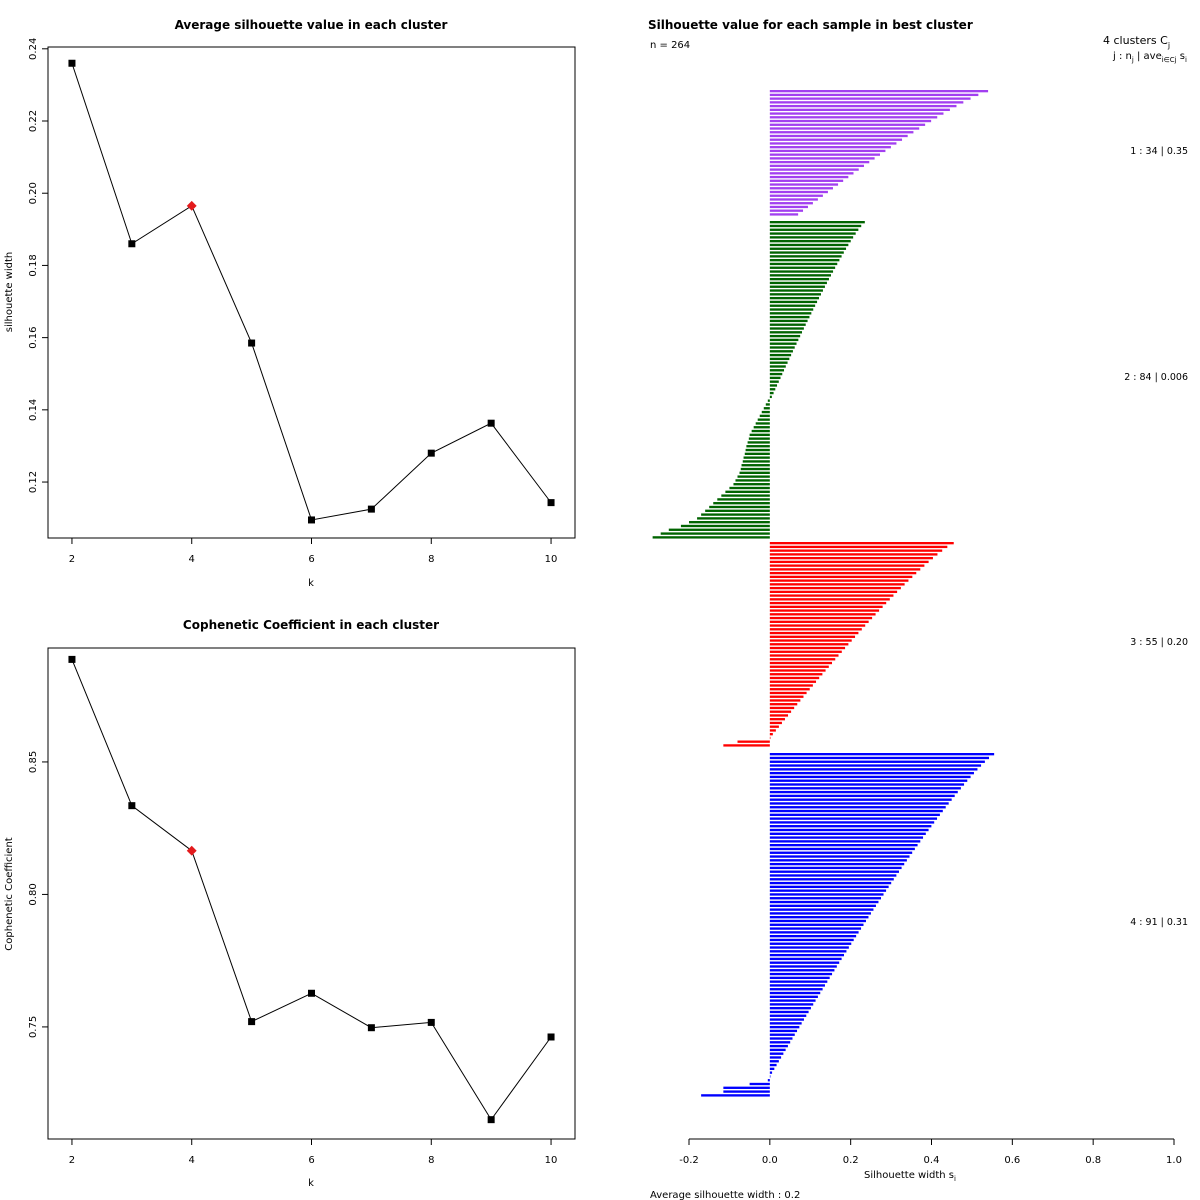  What do you see at coordinates (770, 1160) in the screenshot?
I see `x-tick-label: 0.0` at bounding box center [770, 1160].